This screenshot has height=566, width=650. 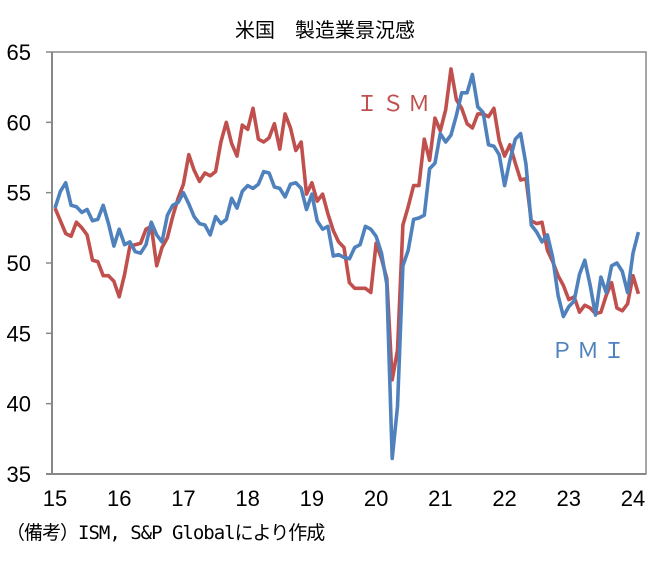 What do you see at coordinates (19, 474) in the screenshot?
I see `y-tick-label: 35` at bounding box center [19, 474].